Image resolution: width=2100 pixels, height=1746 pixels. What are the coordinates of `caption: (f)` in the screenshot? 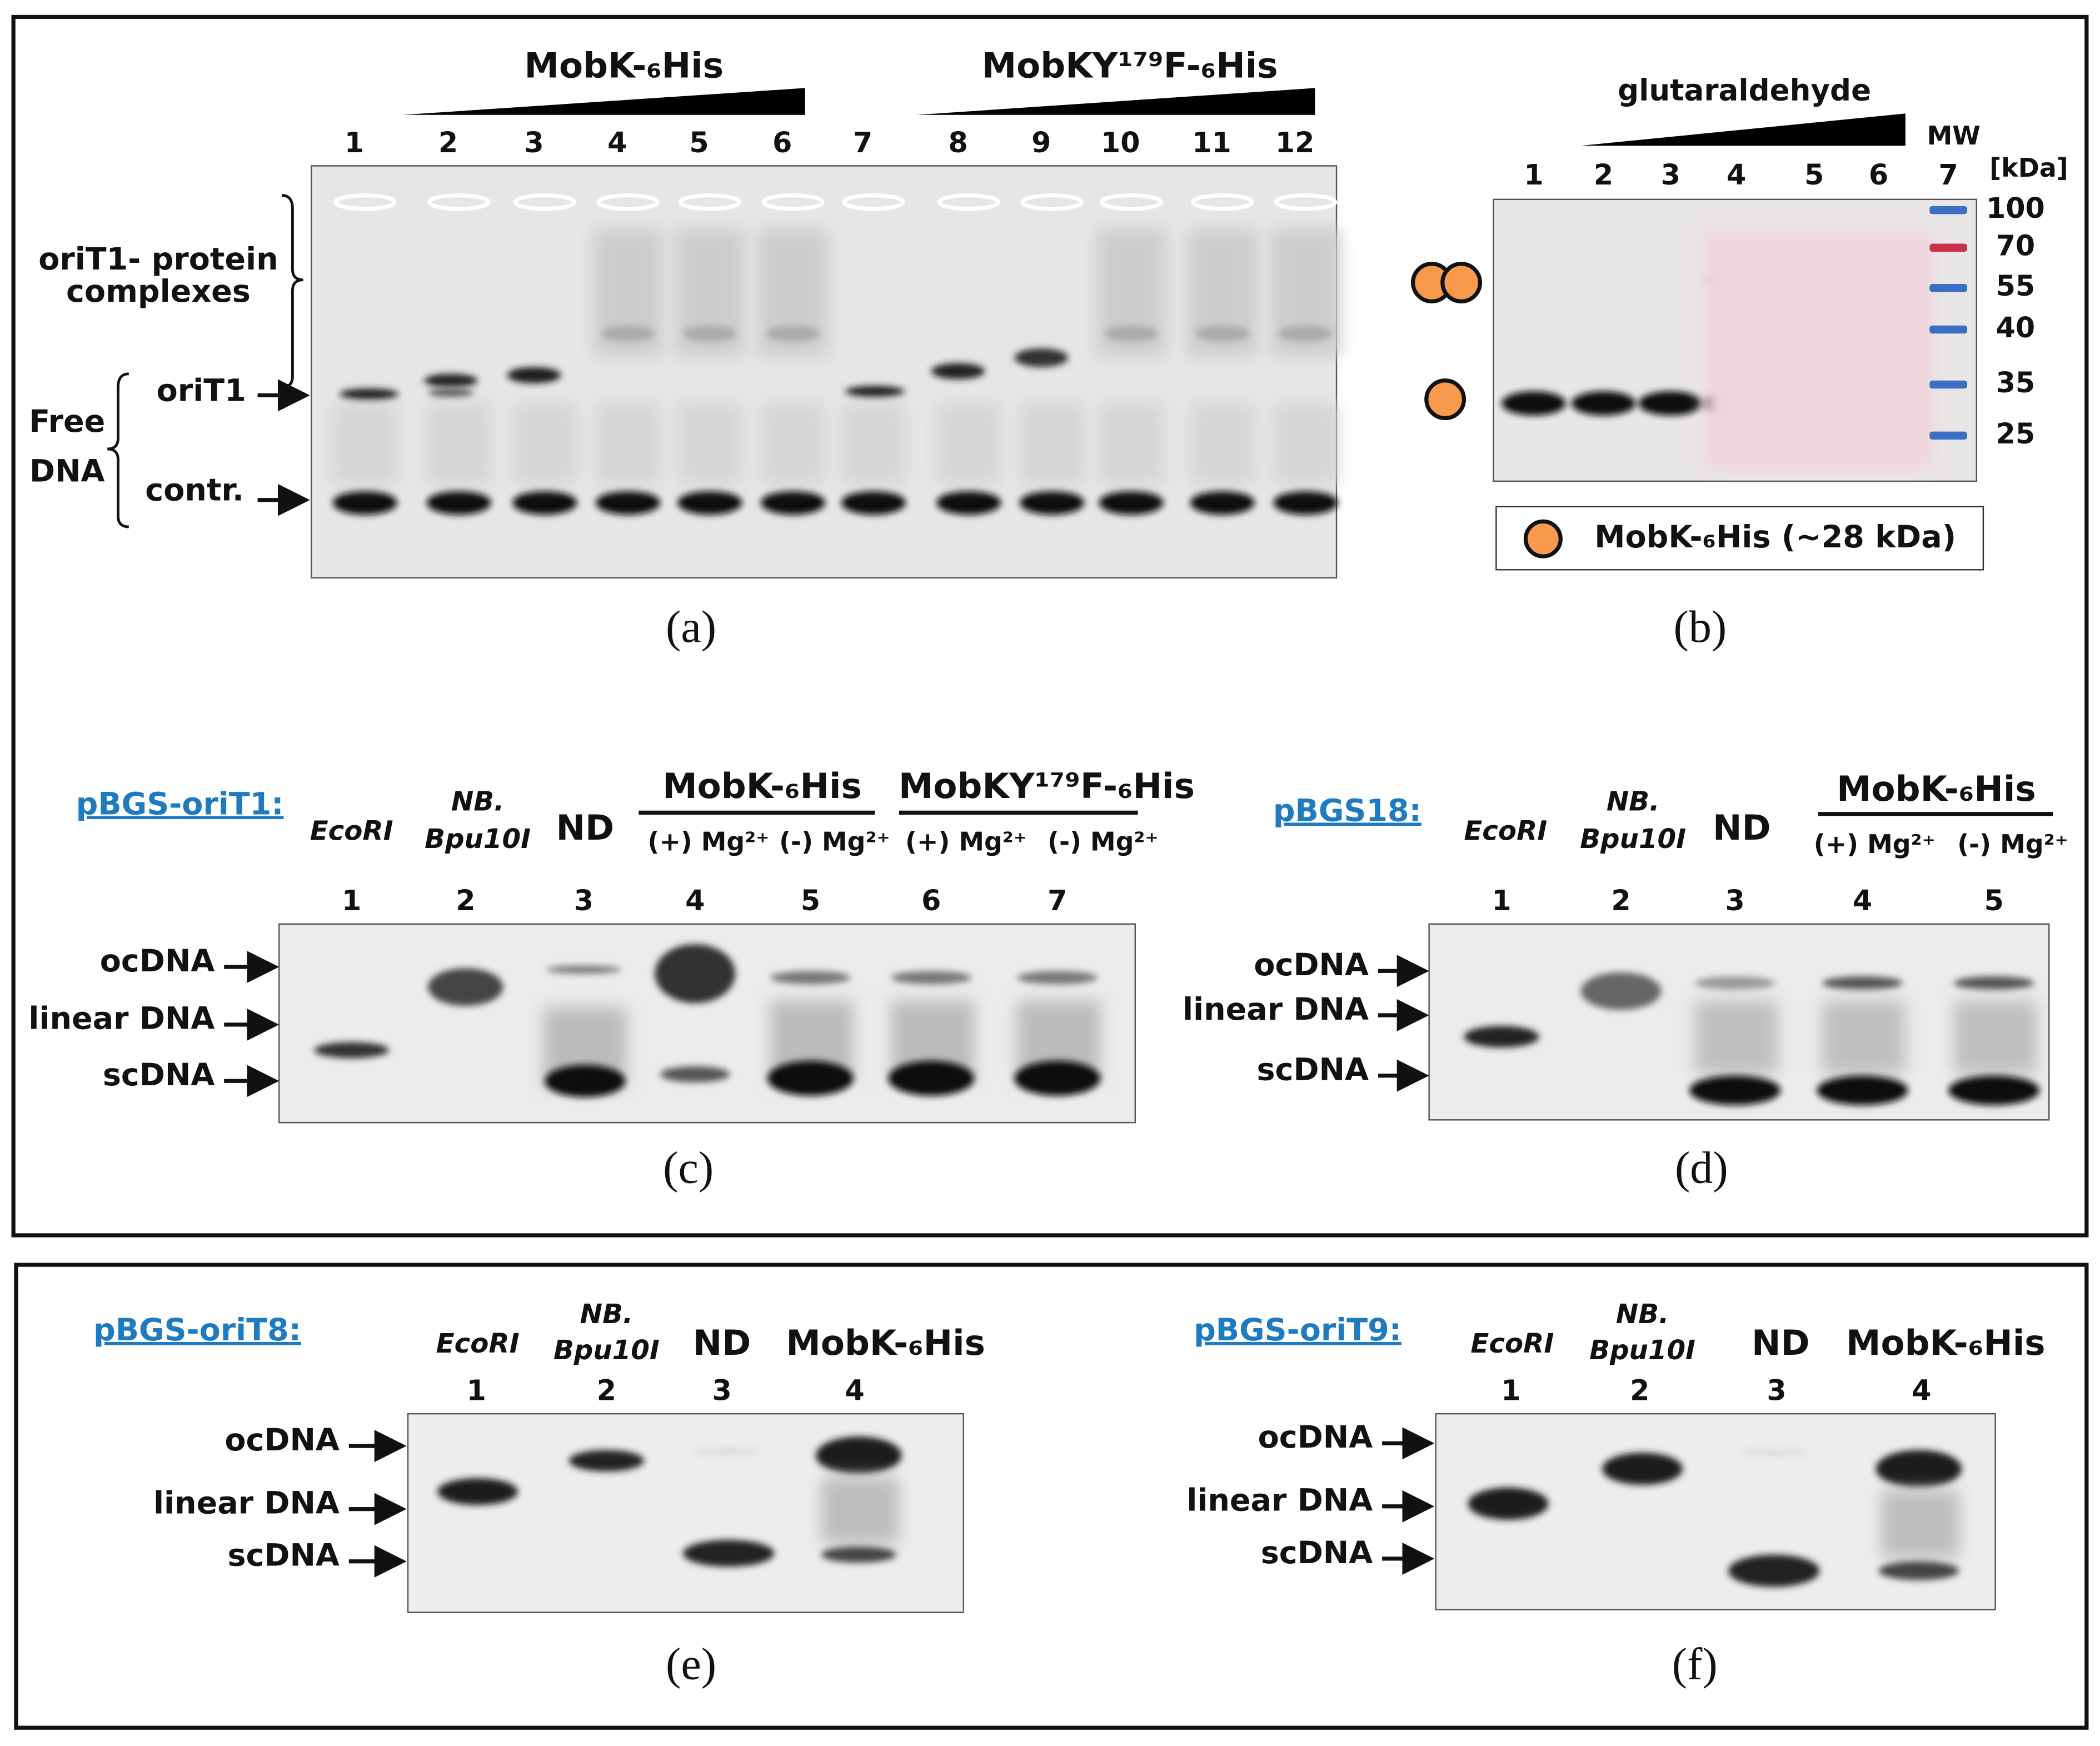 It's located at (1695, 1664).